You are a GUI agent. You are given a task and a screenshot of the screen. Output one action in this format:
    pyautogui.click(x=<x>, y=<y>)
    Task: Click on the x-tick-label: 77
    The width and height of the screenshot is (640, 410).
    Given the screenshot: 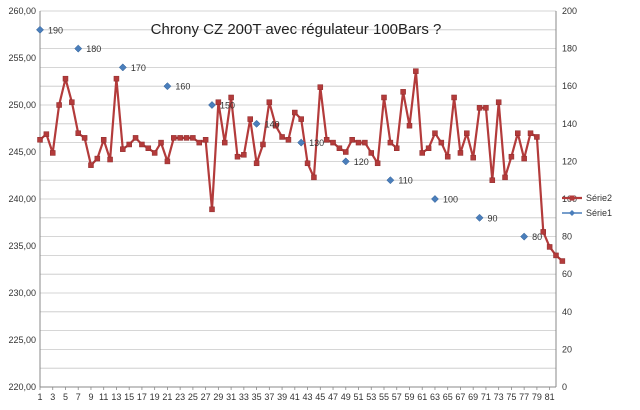 What is the action you would take?
    pyautogui.click(x=524, y=397)
    